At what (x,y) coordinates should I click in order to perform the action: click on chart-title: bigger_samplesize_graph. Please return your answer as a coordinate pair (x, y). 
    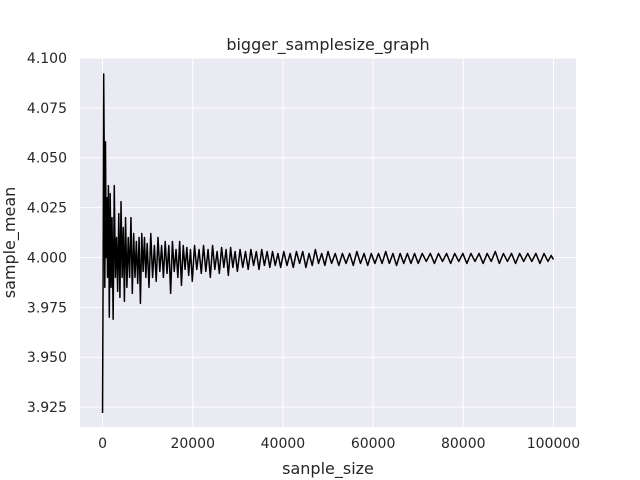
    Looking at the image, I should click on (327, 45).